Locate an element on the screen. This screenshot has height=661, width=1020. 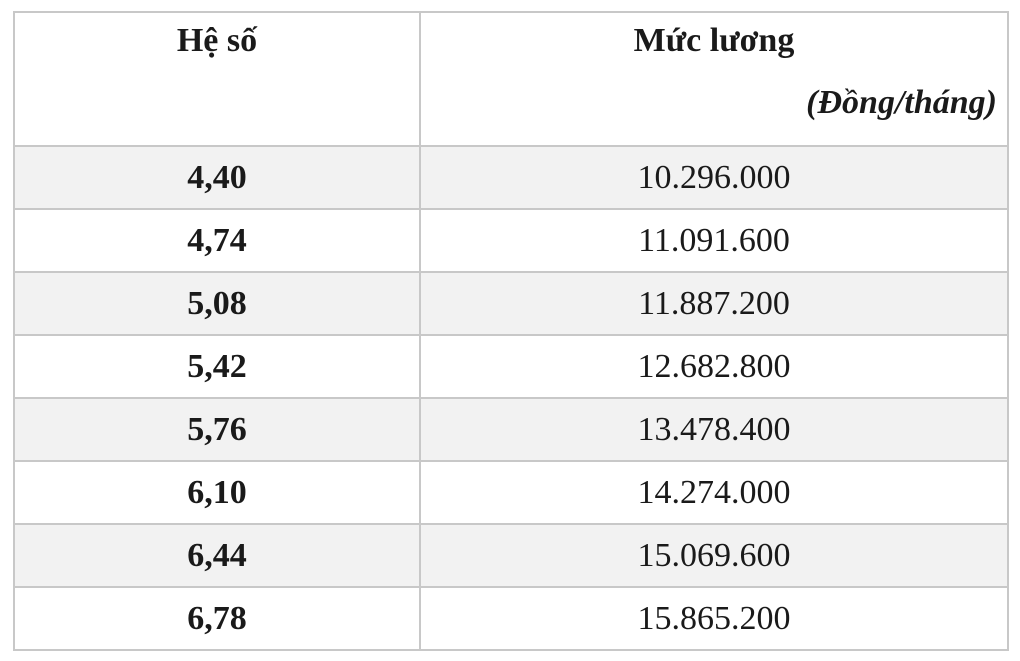
header-salary-label: Mức lương is located at coordinates (714, 40).